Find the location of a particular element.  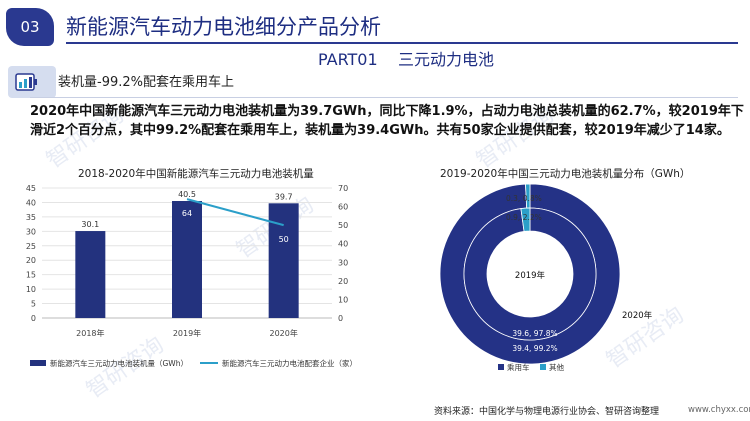

y-left-tick-label: 15 is located at coordinates (31, 275).